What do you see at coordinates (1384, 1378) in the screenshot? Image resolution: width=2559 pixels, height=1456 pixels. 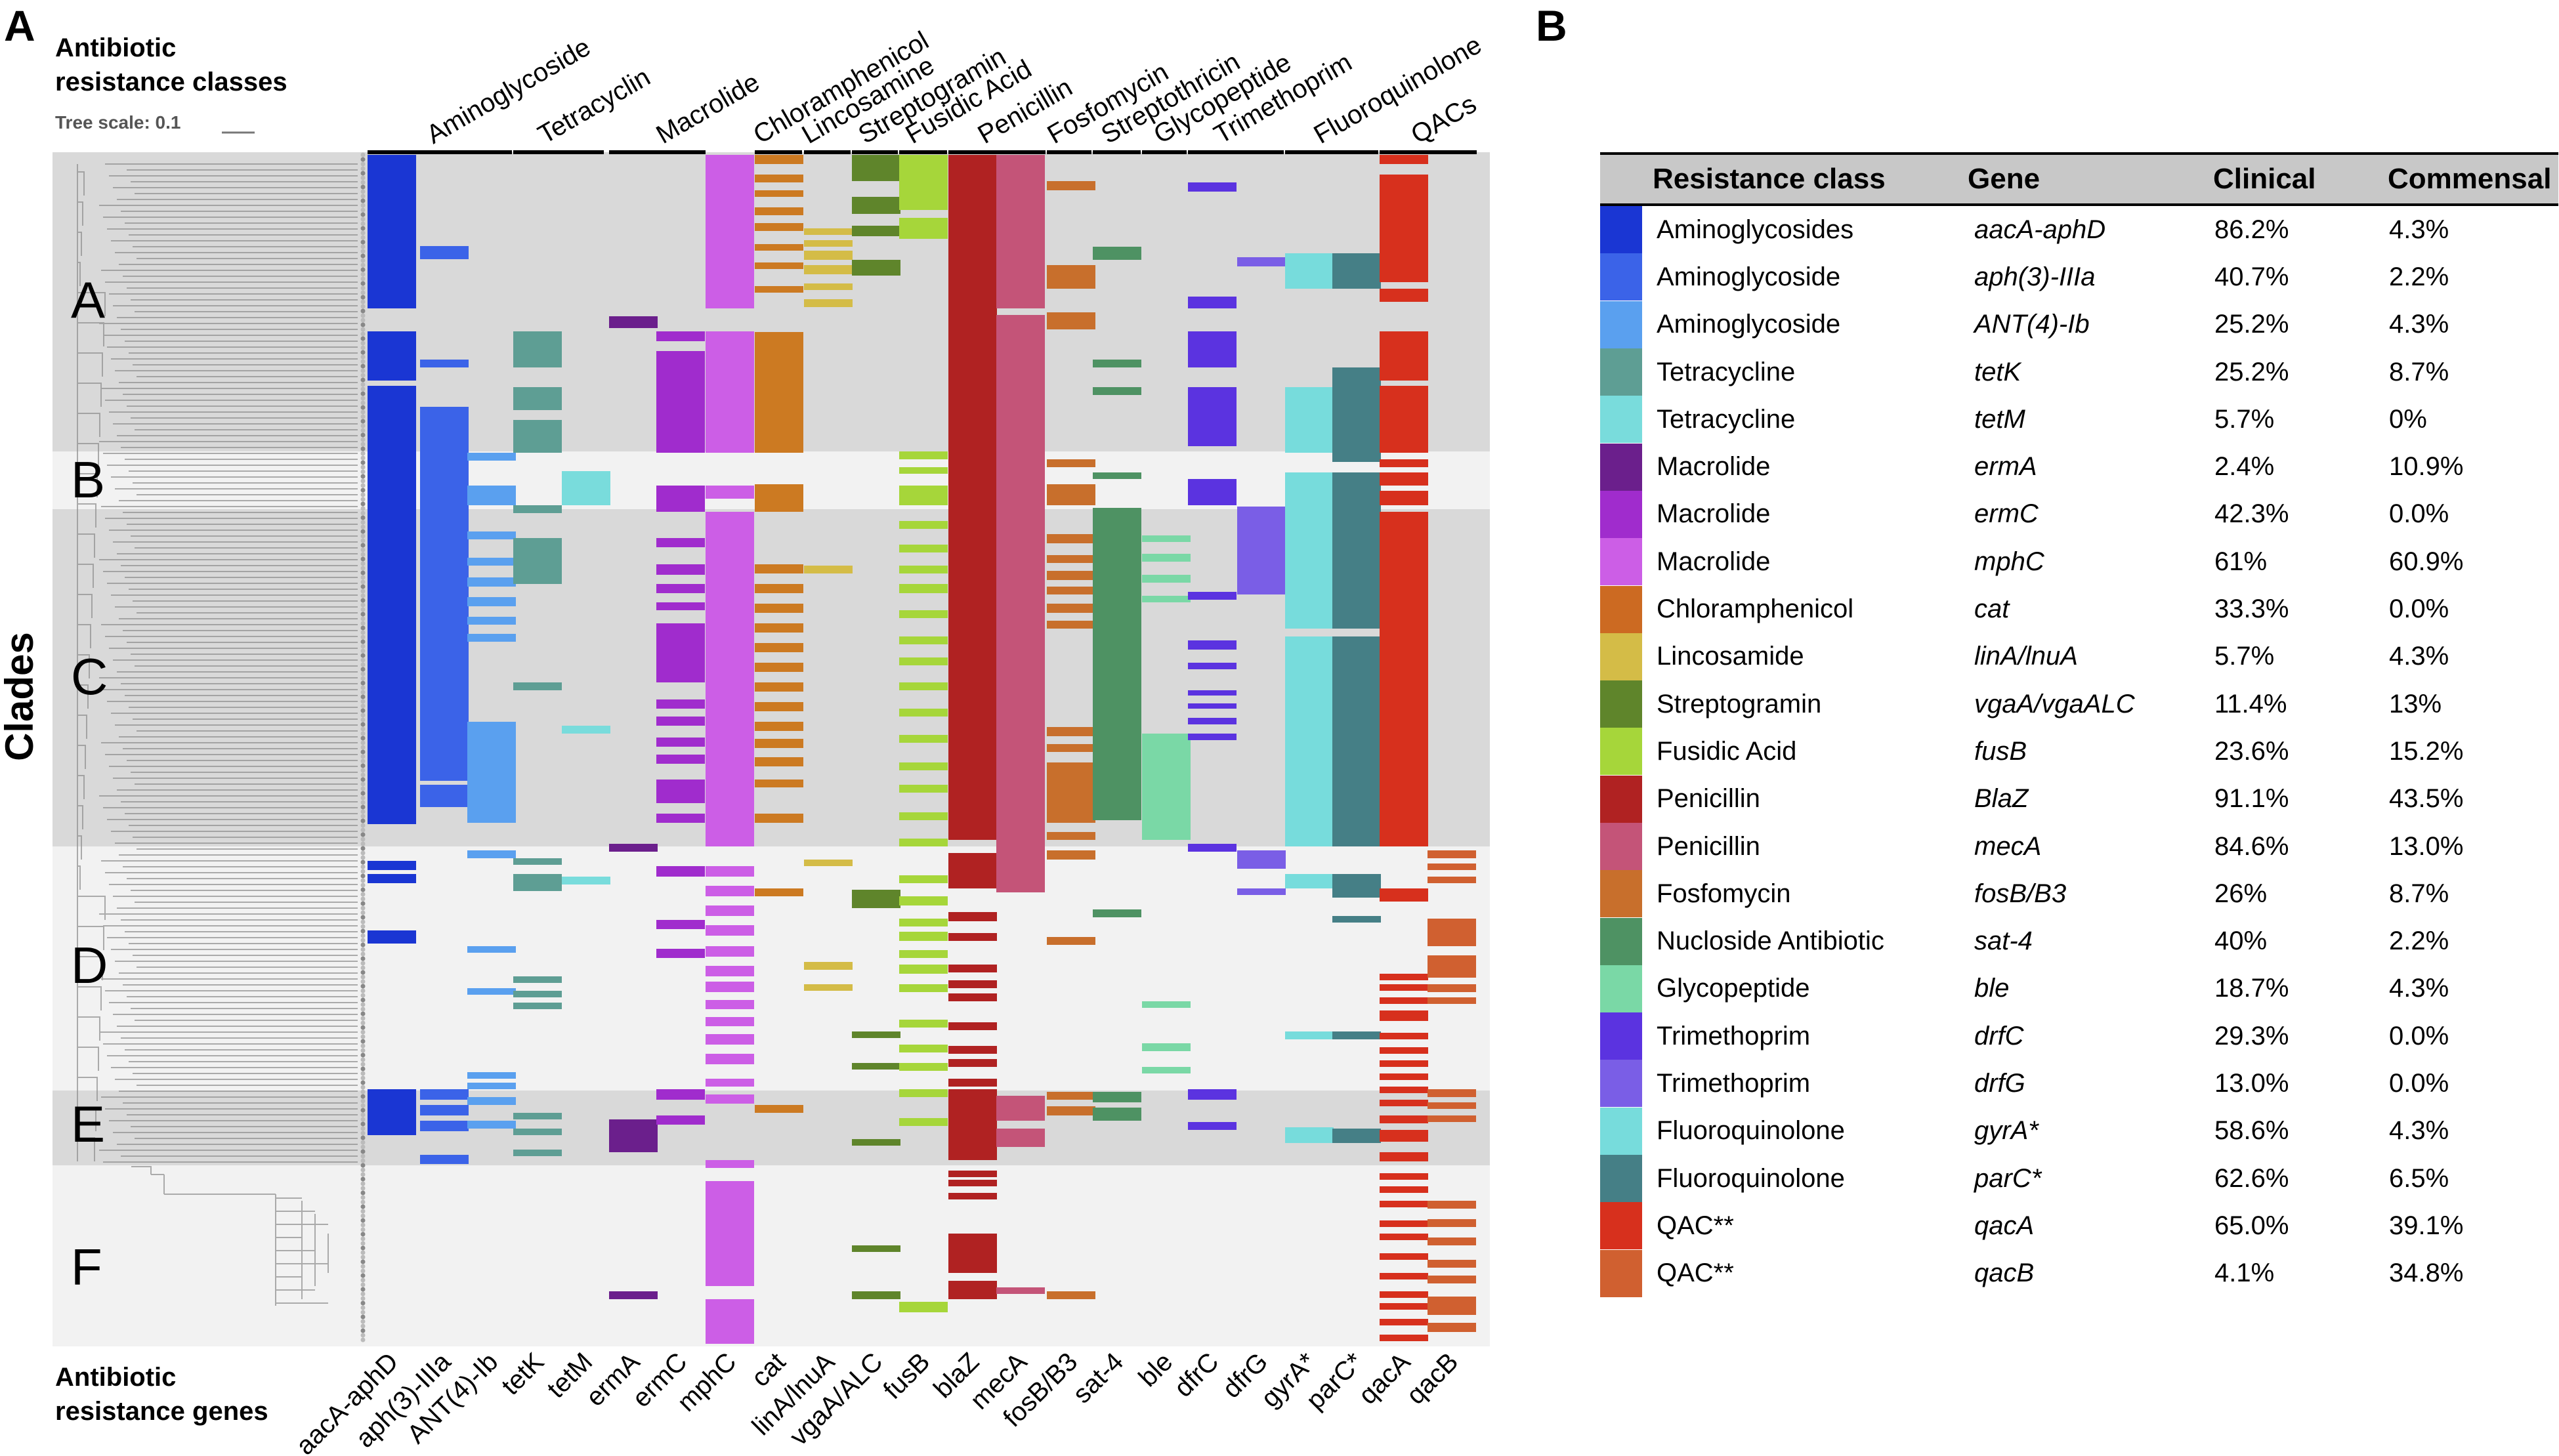 I see `gene-label-21: qacA` at bounding box center [1384, 1378].